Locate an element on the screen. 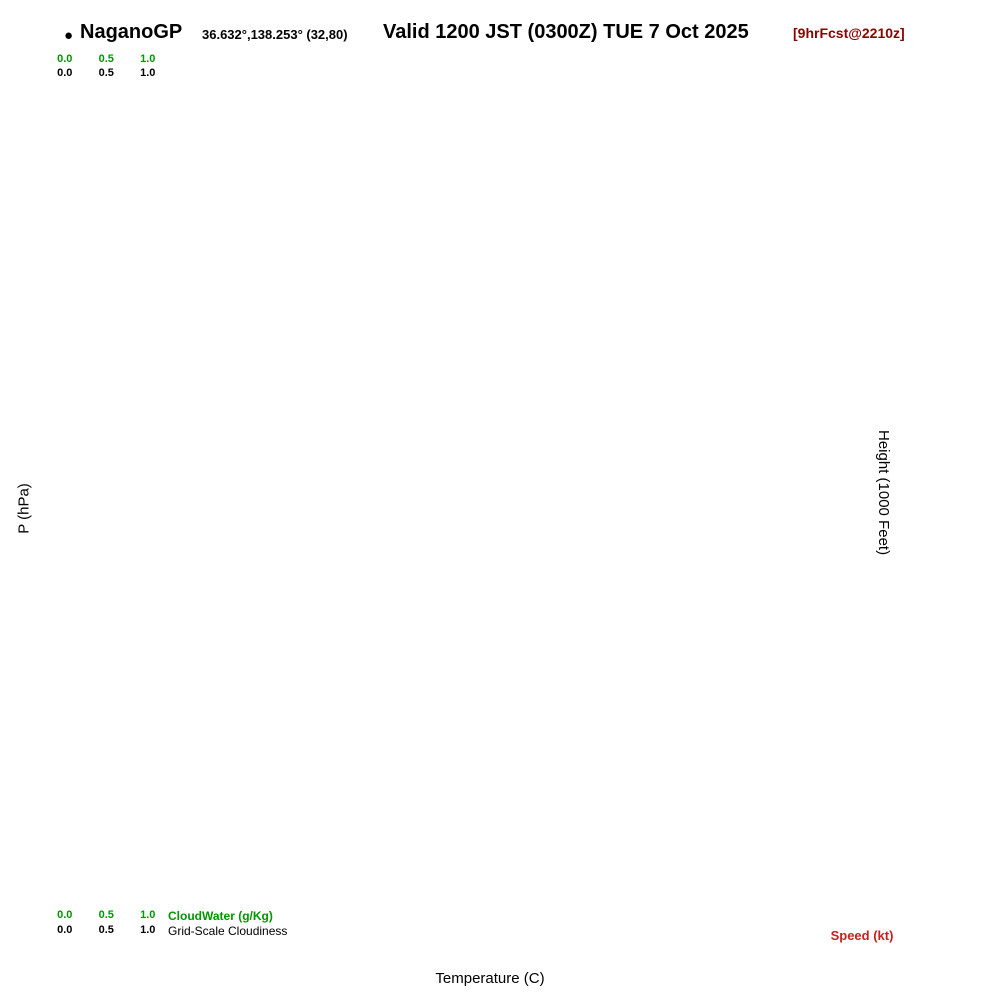  forecast-tag: [9hrFcst@2210z] is located at coordinates (849, 33).